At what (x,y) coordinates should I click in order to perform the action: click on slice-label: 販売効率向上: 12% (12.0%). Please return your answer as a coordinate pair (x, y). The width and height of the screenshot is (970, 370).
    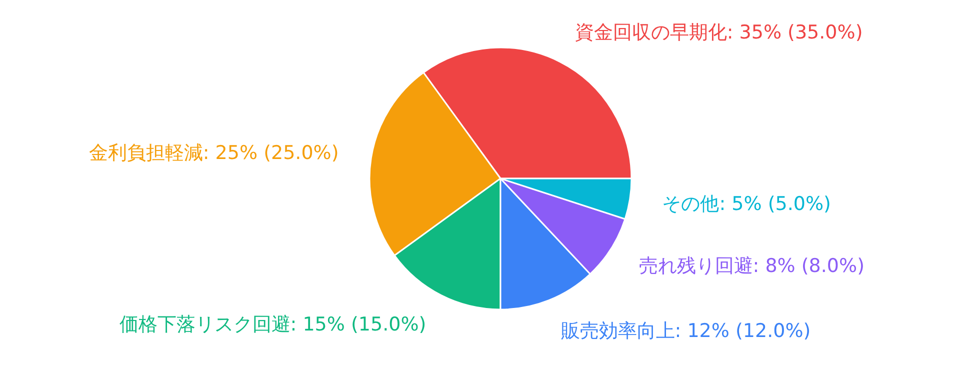
    Looking at the image, I should click on (685, 331).